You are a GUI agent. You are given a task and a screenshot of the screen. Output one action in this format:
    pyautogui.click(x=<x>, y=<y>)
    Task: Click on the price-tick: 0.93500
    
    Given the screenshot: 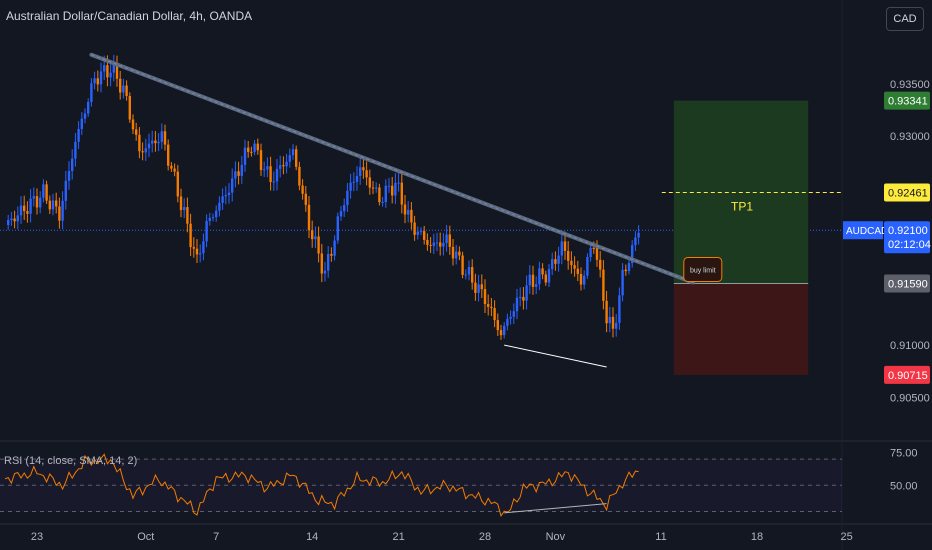 What is the action you would take?
    pyautogui.click(x=910, y=85)
    